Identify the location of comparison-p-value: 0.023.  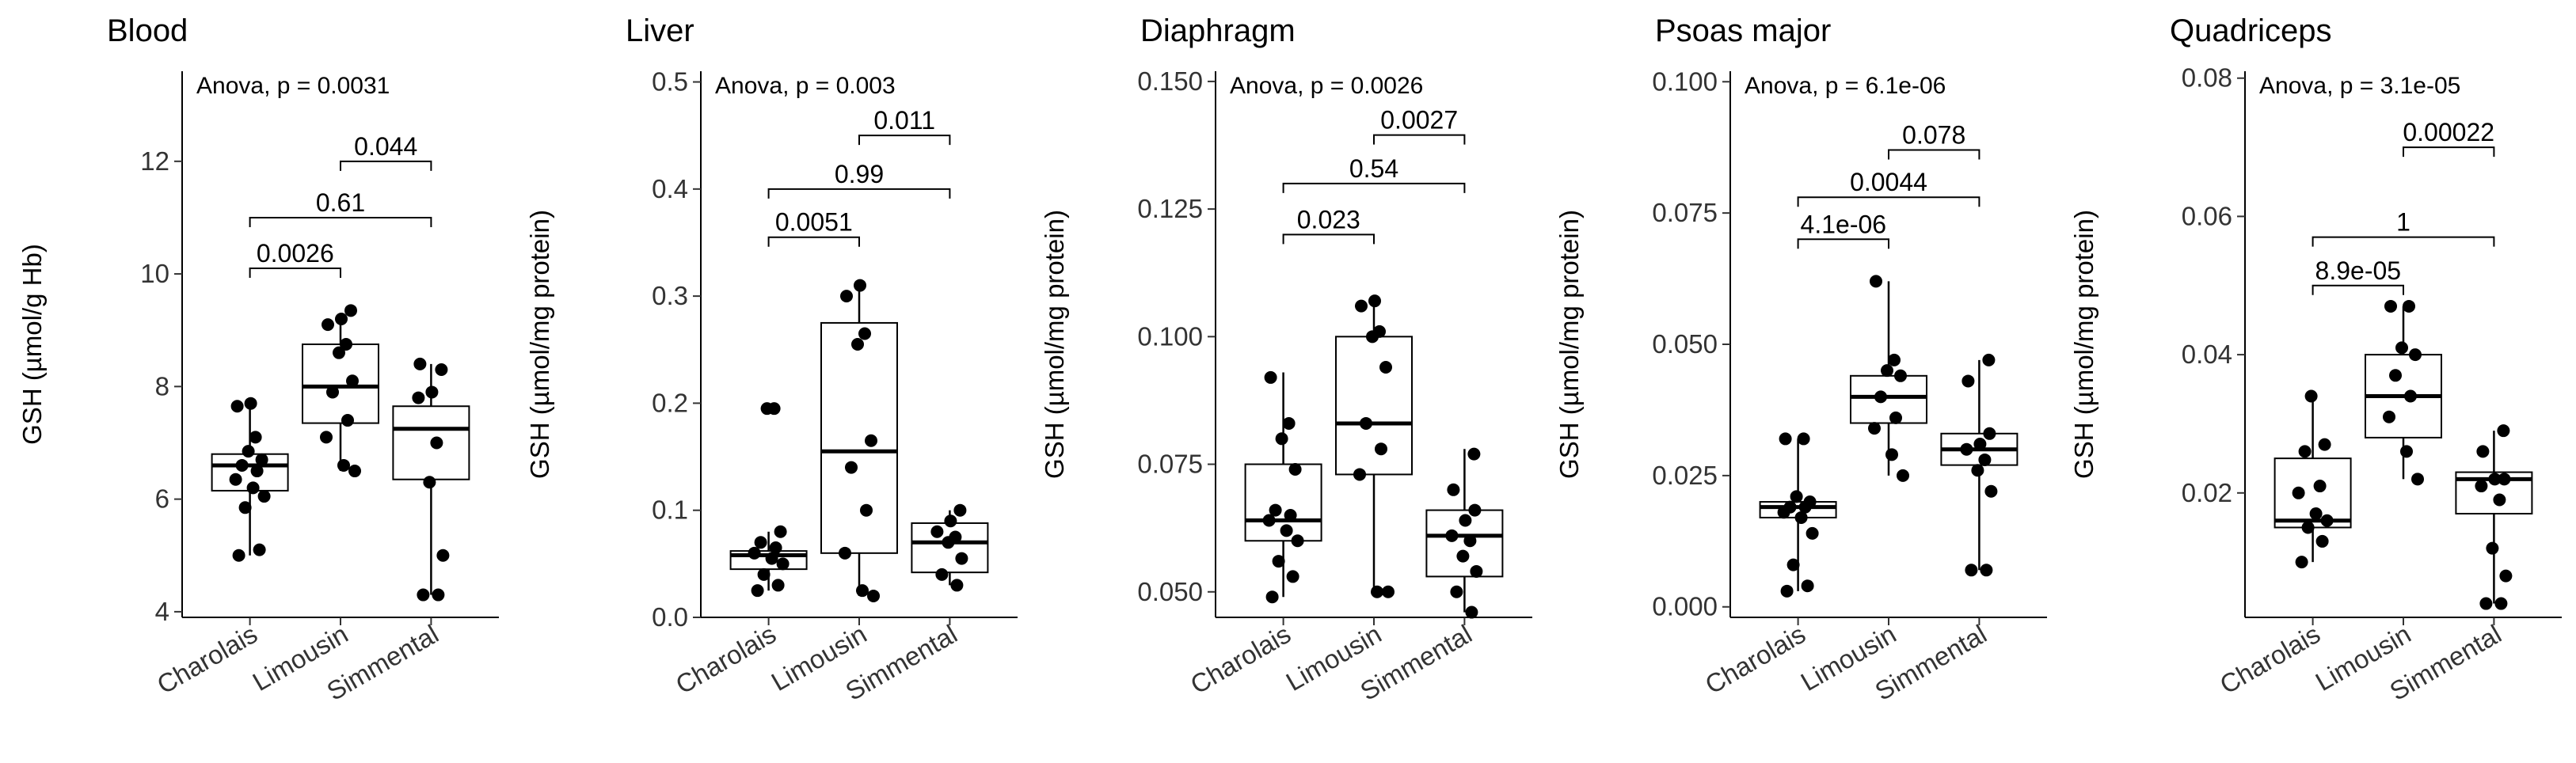
(1328, 219).